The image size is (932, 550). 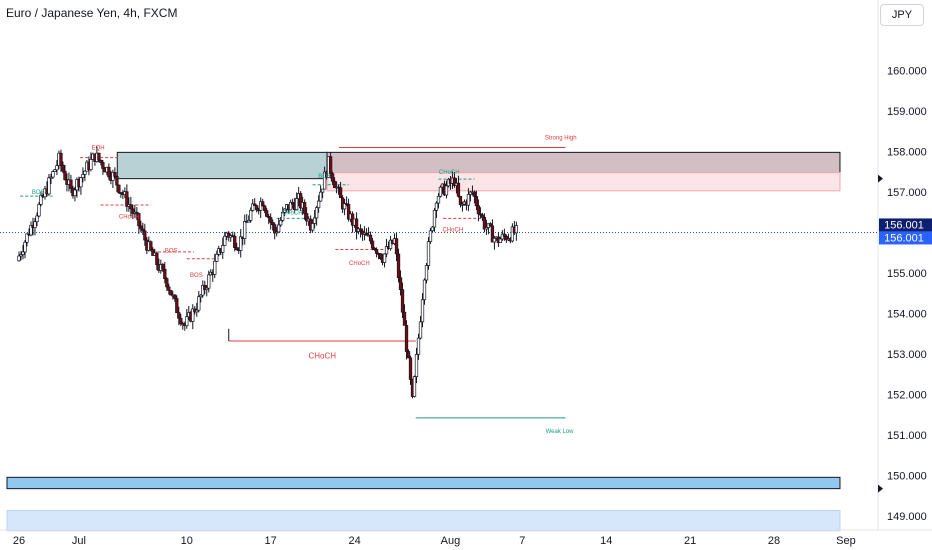 What do you see at coordinates (902, 15) in the screenshot?
I see `currency-button: JPY` at bounding box center [902, 15].